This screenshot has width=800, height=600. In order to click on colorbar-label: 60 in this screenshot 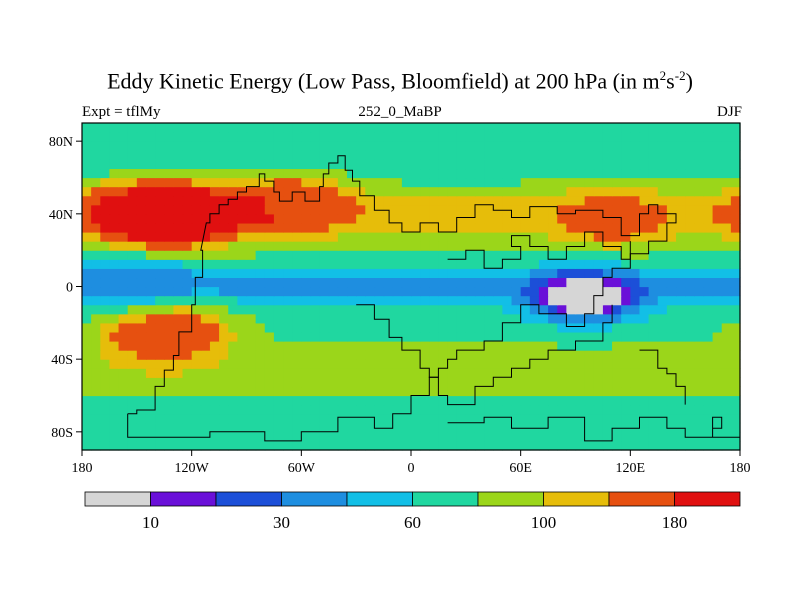, I will do `click(412, 522)`.